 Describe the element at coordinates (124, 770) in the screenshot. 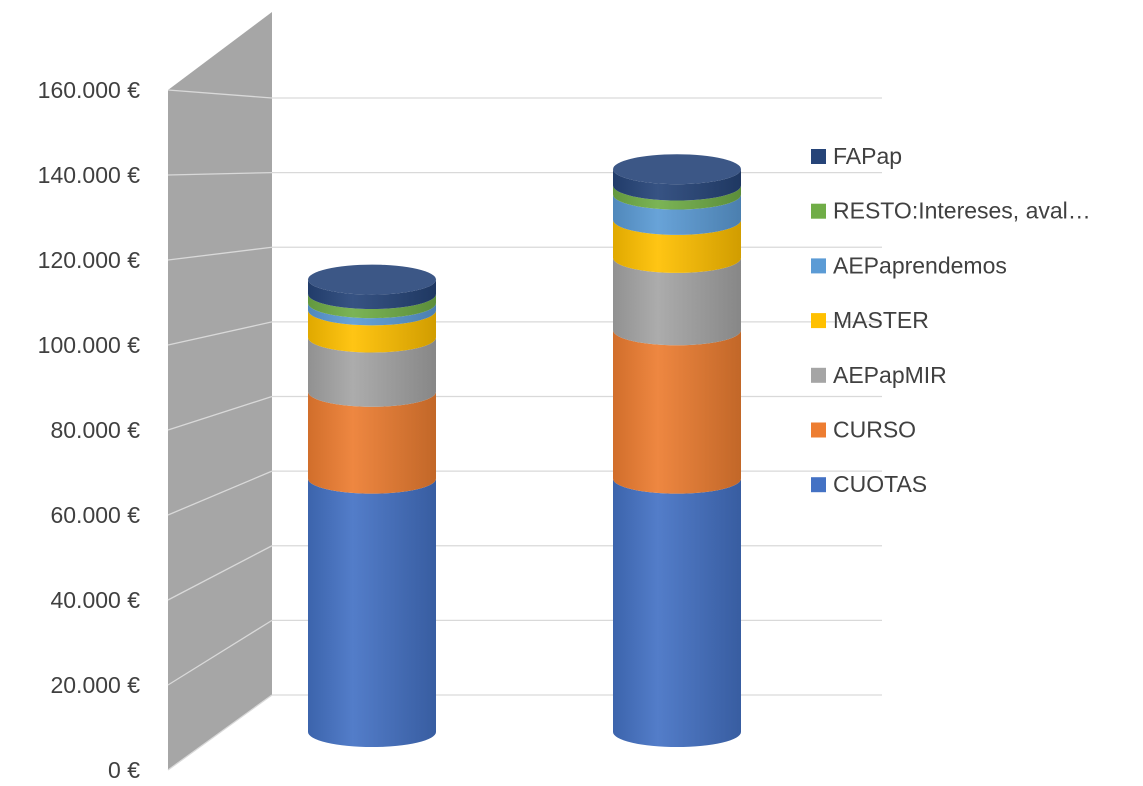

I see `y-tick-label: 0 €` at that location.